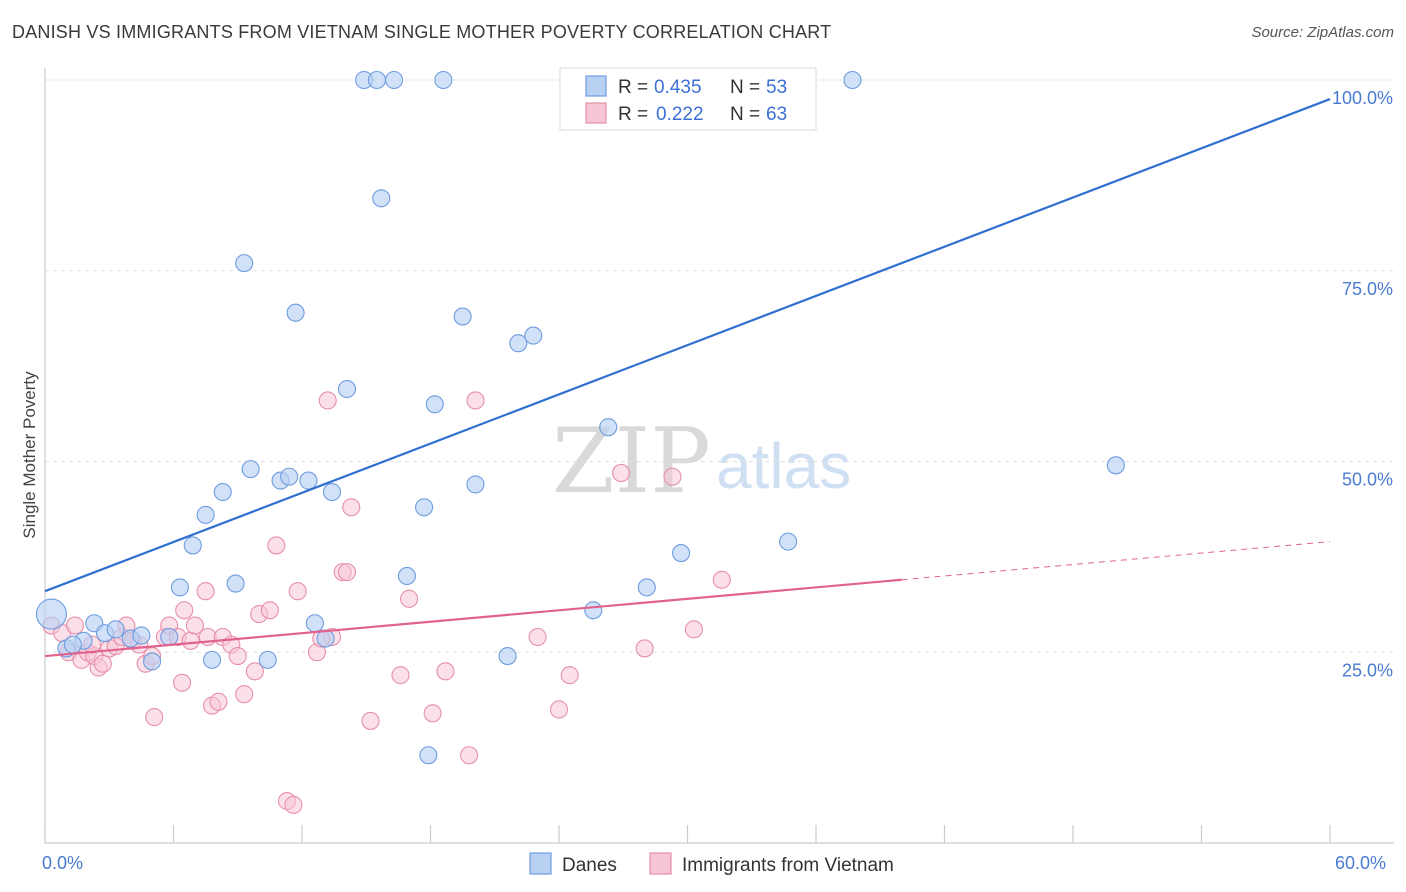 The width and height of the screenshot is (1406, 892). Describe the element at coordinates (1367, 670) in the screenshot. I see `y-tick-label: 25.0%` at that location.